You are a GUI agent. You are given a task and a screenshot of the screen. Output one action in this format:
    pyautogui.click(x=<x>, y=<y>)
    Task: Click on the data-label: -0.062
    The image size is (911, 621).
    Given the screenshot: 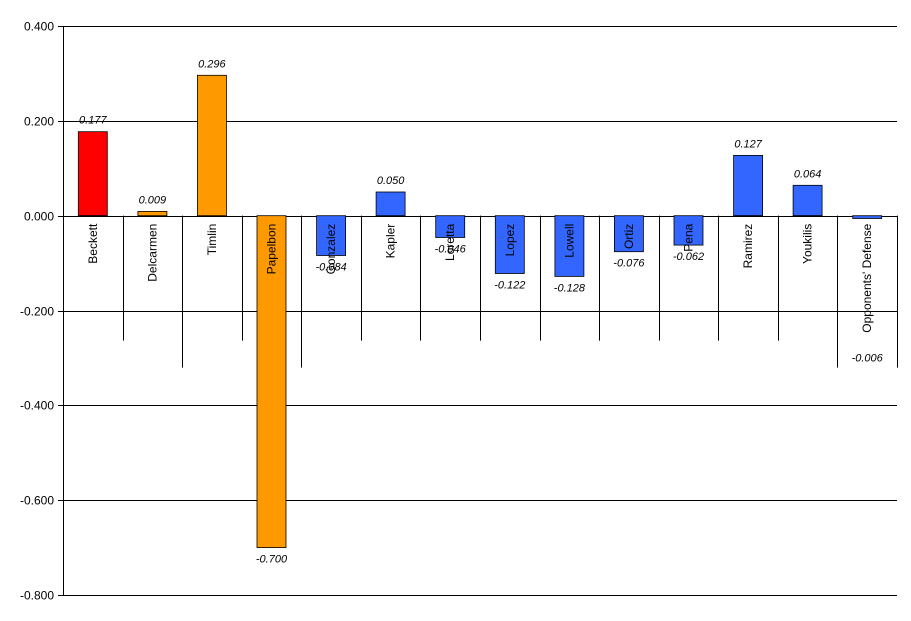 What is the action you would take?
    pyautogui.click(x=688, y=257)
    